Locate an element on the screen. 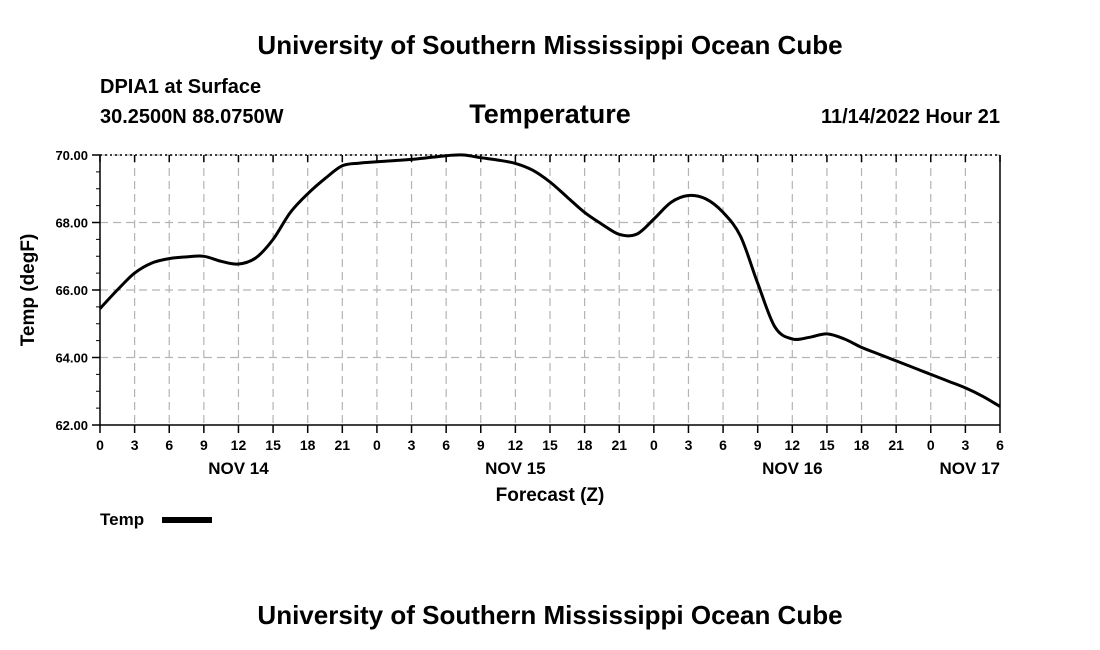  chart-title: Temperature is located at coordinates (550, 114).